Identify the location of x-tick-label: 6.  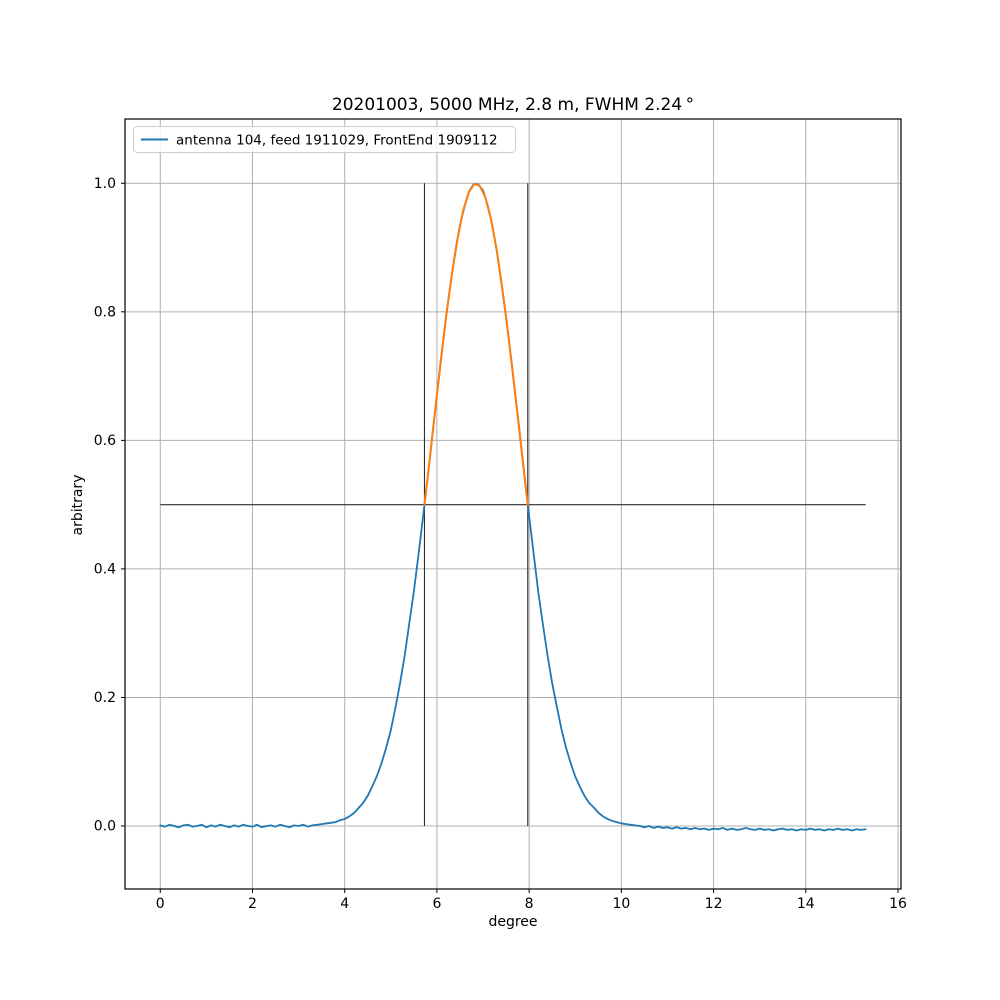
(436, 904).